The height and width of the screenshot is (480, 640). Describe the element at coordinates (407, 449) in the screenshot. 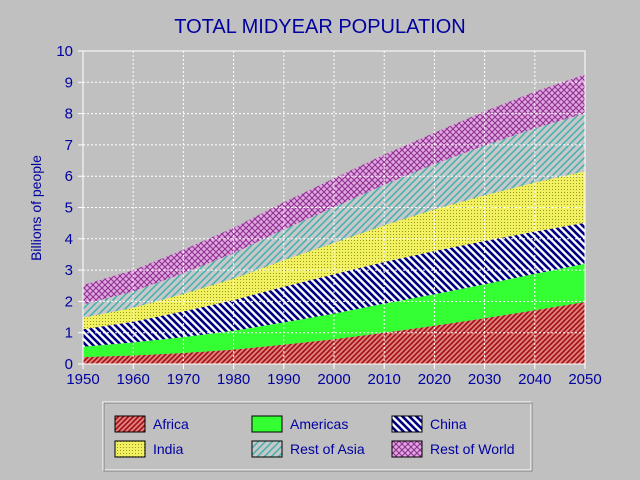

I see `legend-swatch-rest-of-world` at that location.